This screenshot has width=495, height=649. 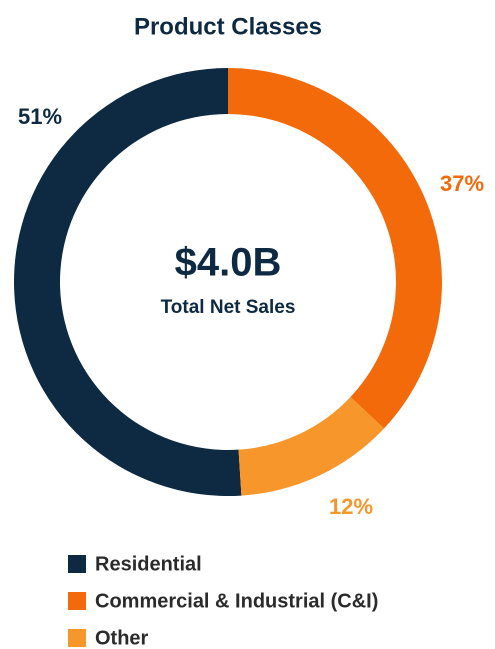 I want to click on donut-slice, so click(x=311, y=446).